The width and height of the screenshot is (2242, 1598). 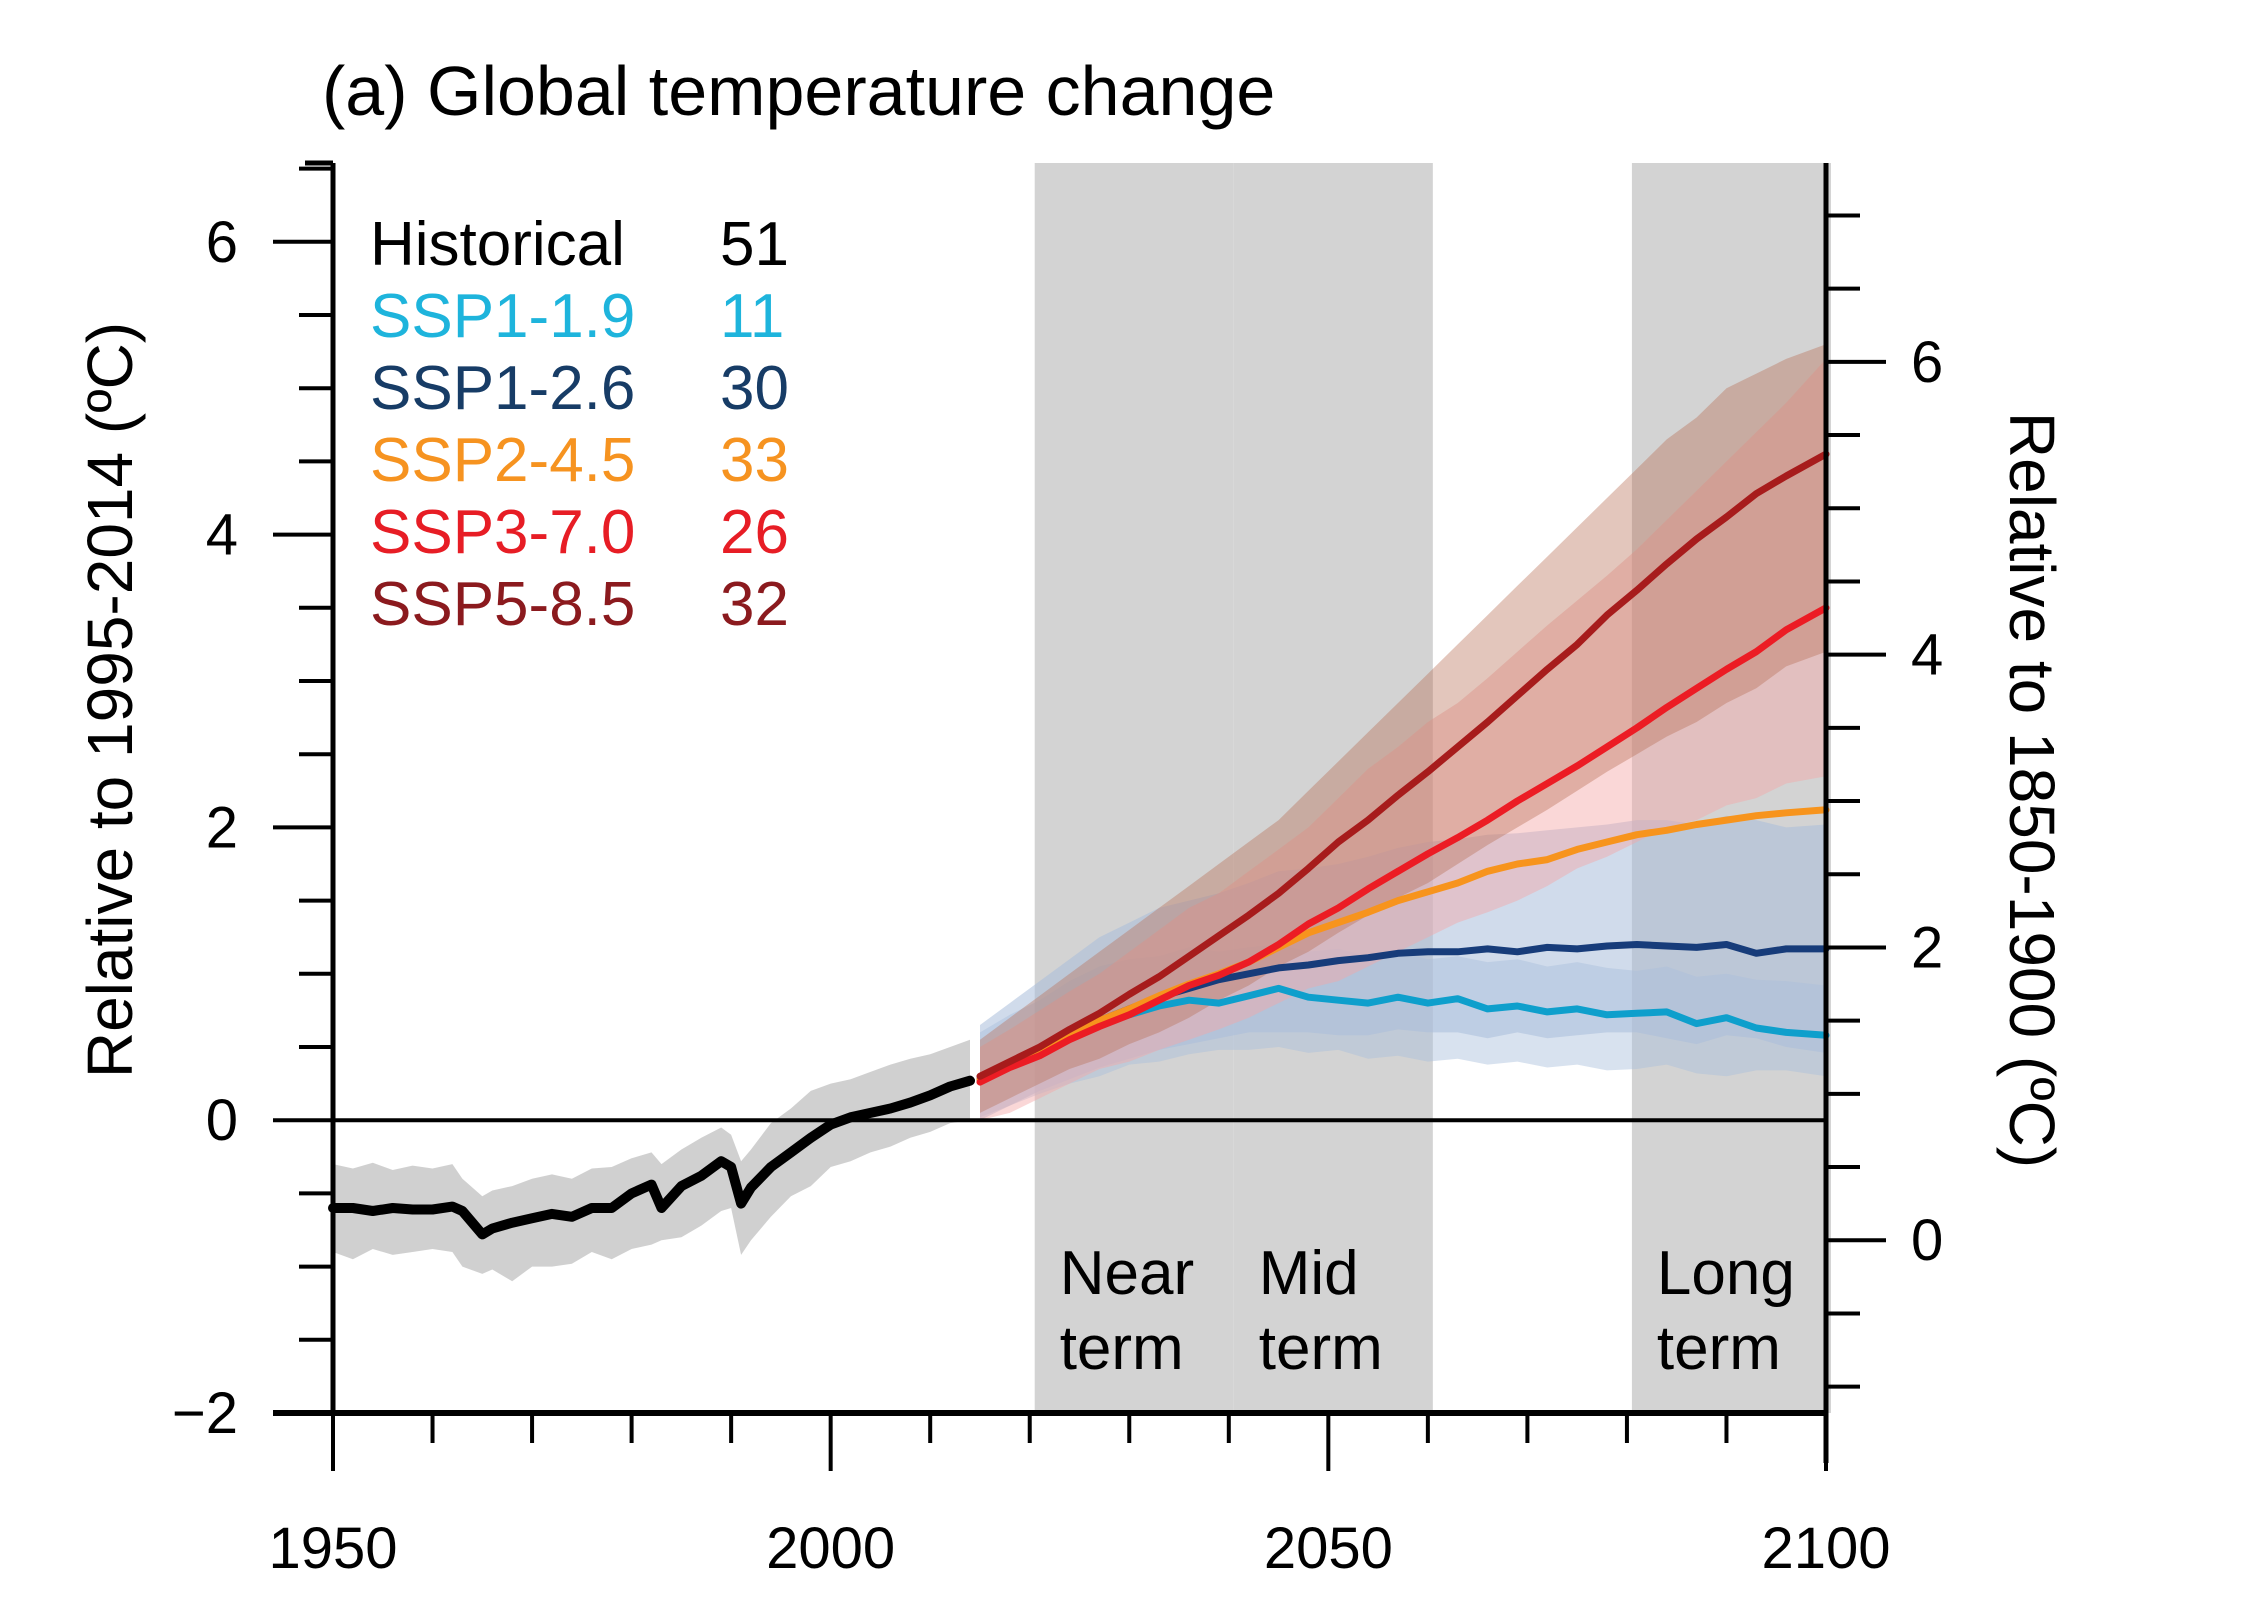 What do you see at coordinates (502, 316) in the screenshot?
I see `legend-label-ssp1-1-9: SSP1-1.9` at bounding box center [502, 316].